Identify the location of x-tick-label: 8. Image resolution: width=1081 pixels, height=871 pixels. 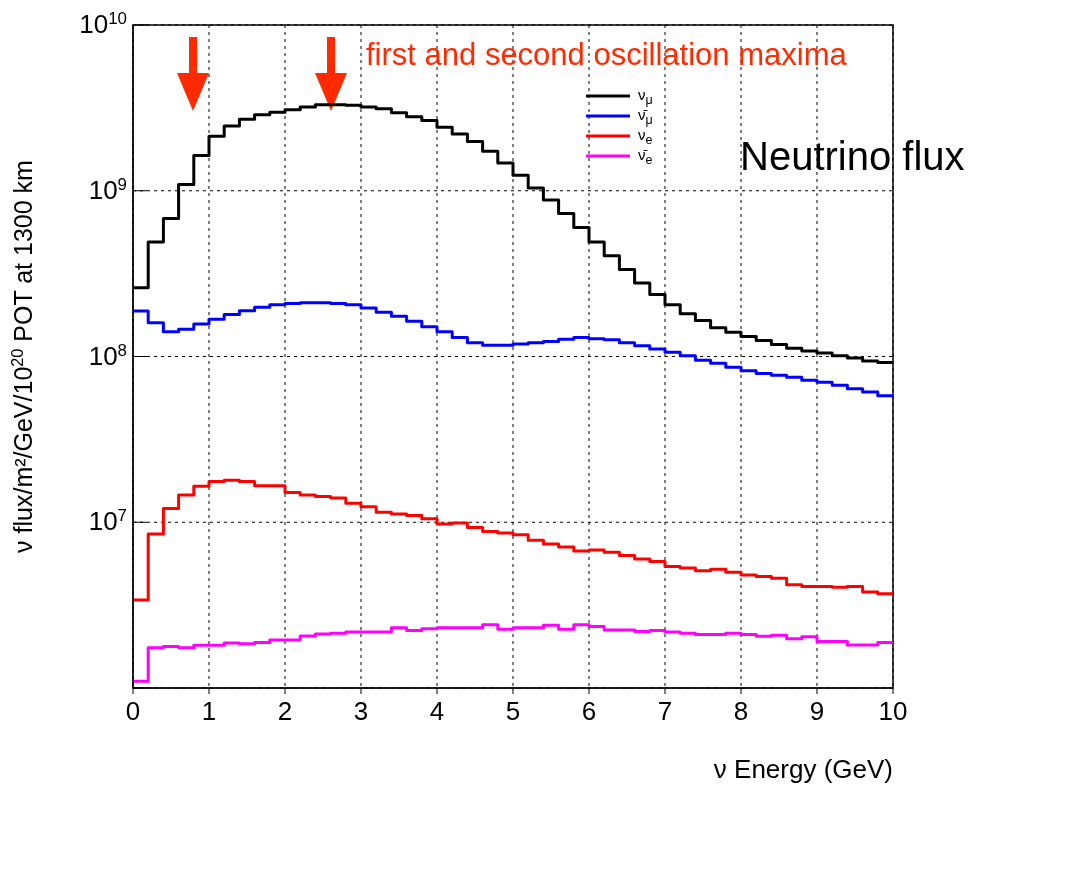
(741, 711).